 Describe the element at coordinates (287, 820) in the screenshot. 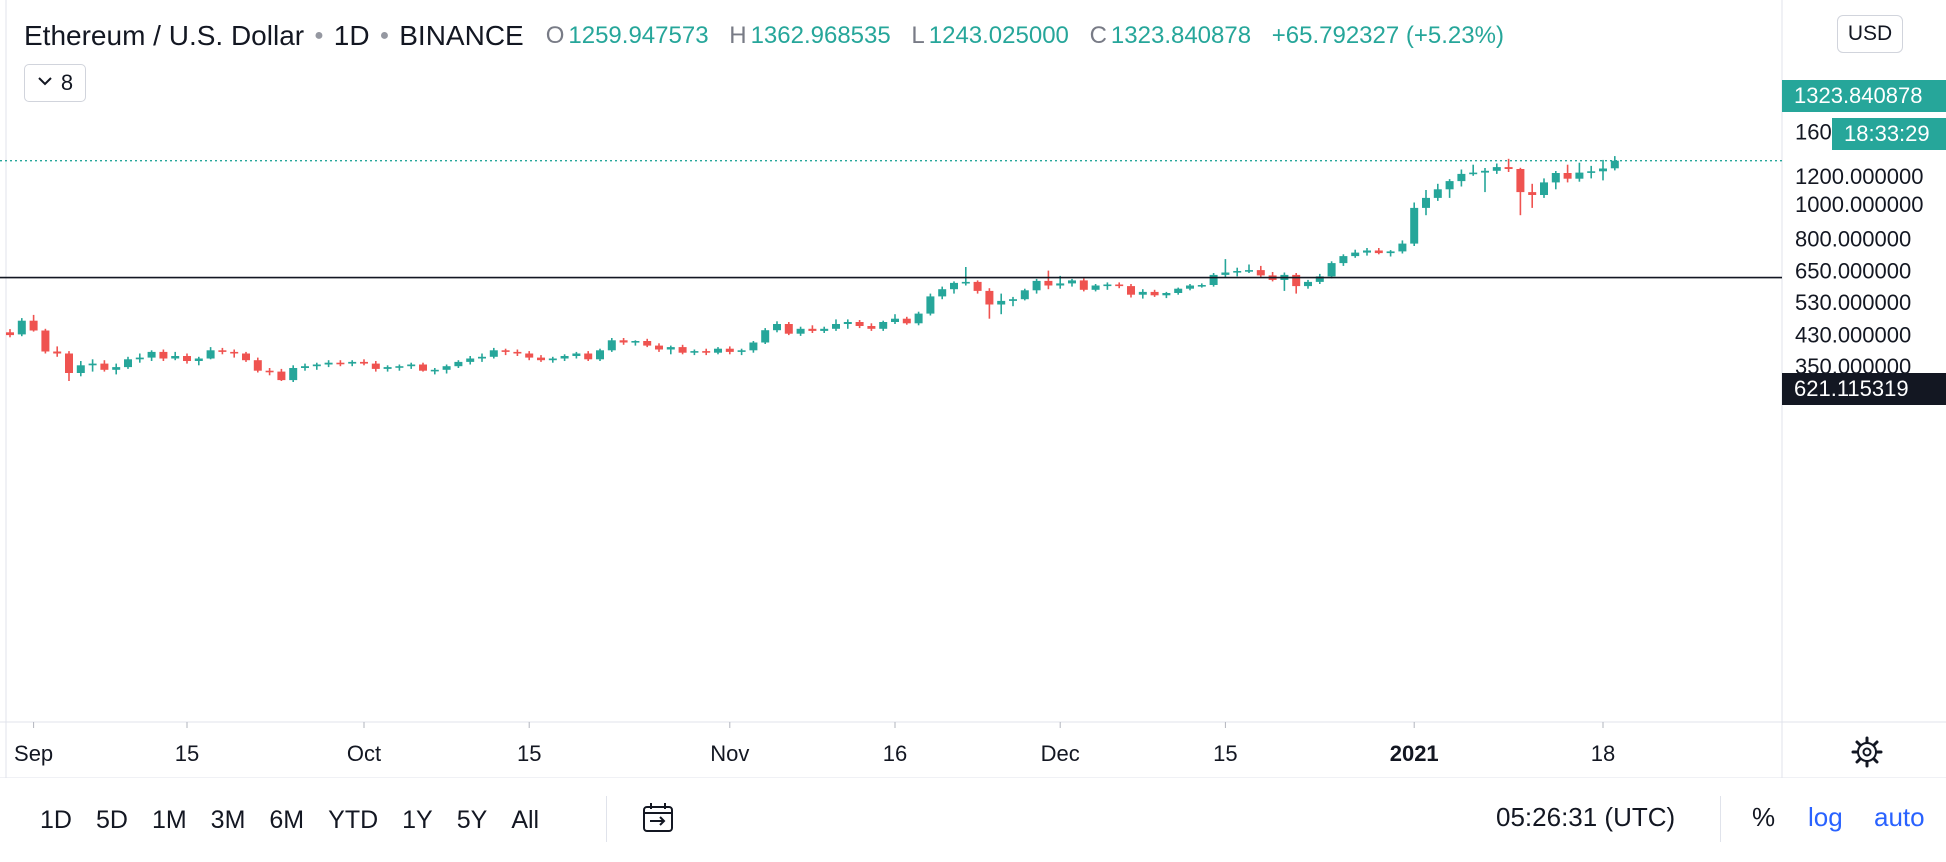

I see `range-6m-button: 6M` at that location.